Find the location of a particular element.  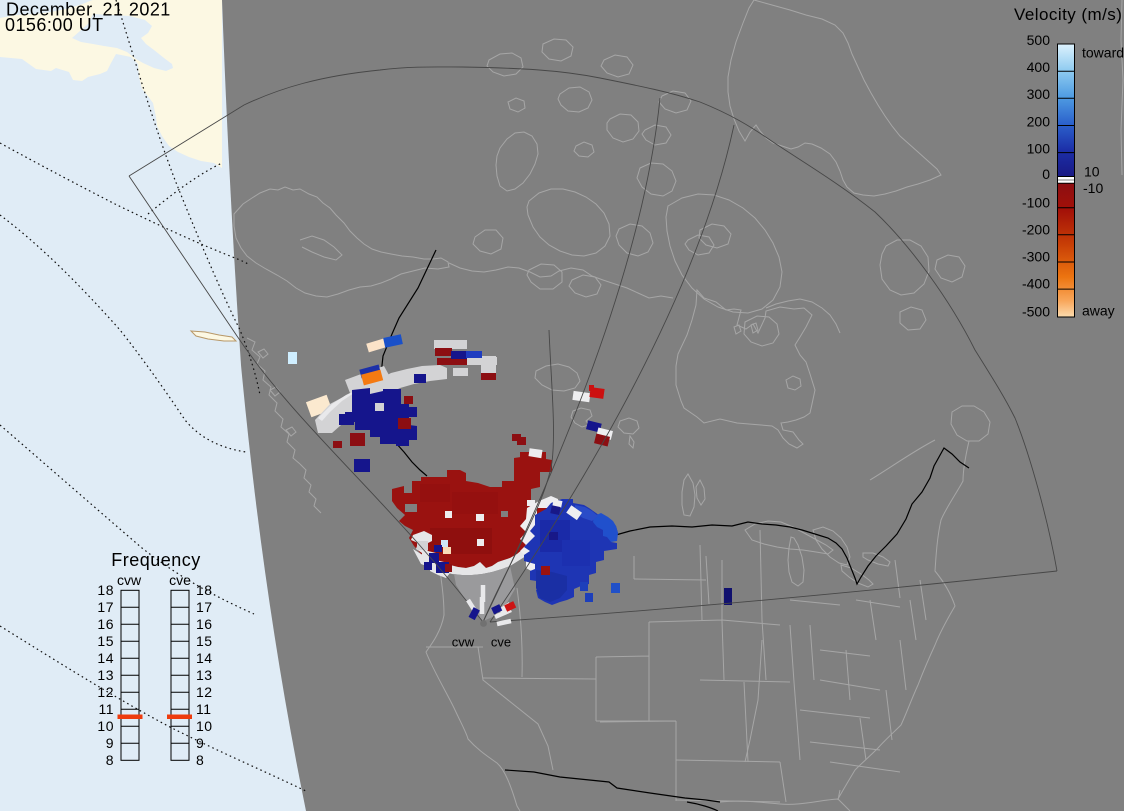

svg-text: 100 is located at coordinates (1039, 148).